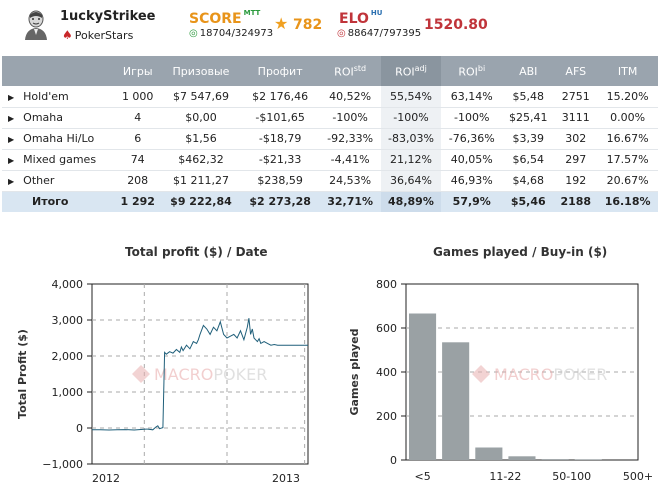 This screenshot has width=662, height=499. Describe the element at coordinates (627, 181) in the screenshot. I see `cell-itm: 20.67%` at that location.